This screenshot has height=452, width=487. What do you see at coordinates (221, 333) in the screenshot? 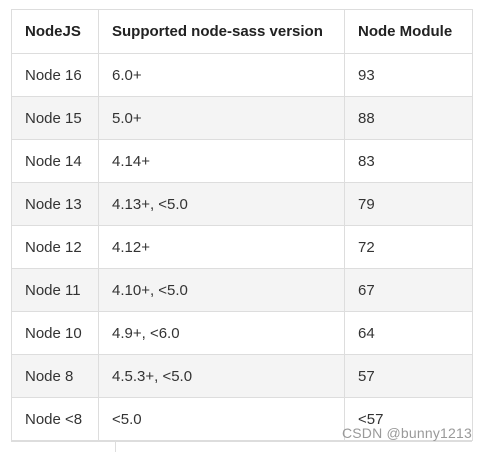
I see `cell-node-sass-version: 4.9+, <6.0` at bounding box center [221, 333].